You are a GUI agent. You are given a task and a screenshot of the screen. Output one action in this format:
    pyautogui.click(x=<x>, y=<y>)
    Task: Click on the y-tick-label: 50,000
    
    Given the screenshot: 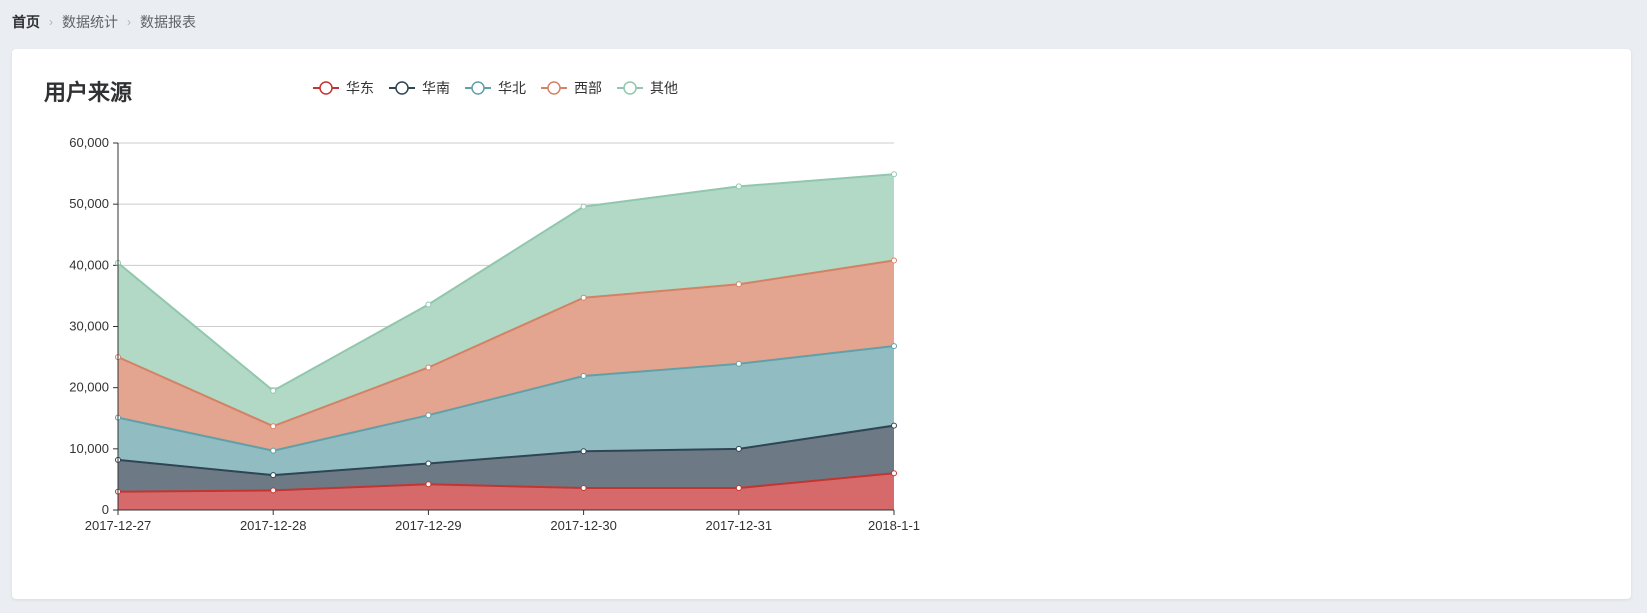 What is the action you would take?
    pyautogui.click(x=89, y=203)
    